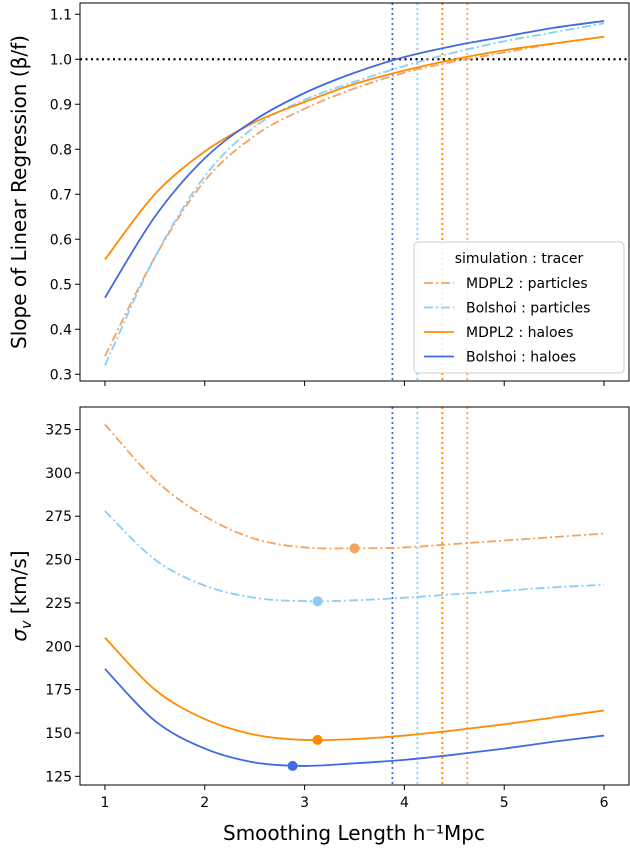  Describe the element at coordinates (21, 595) in the screenshot. I see `bottom-y-axis-label: σv [km/s]` at that location.